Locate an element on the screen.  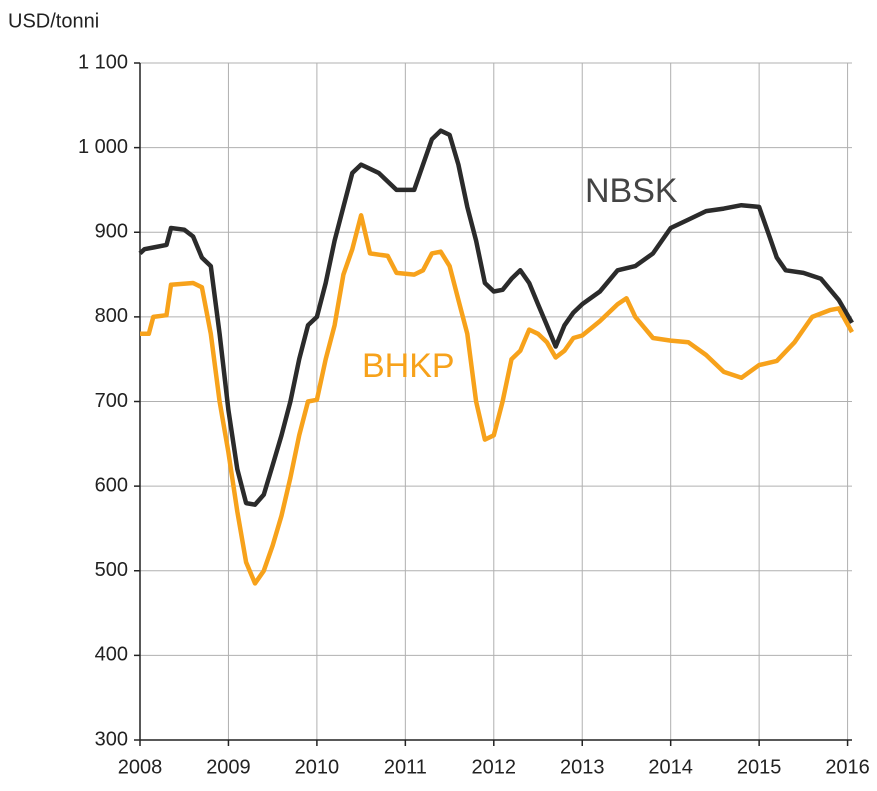
x-tick-label: 2015 is located at coordinates (759, 767).